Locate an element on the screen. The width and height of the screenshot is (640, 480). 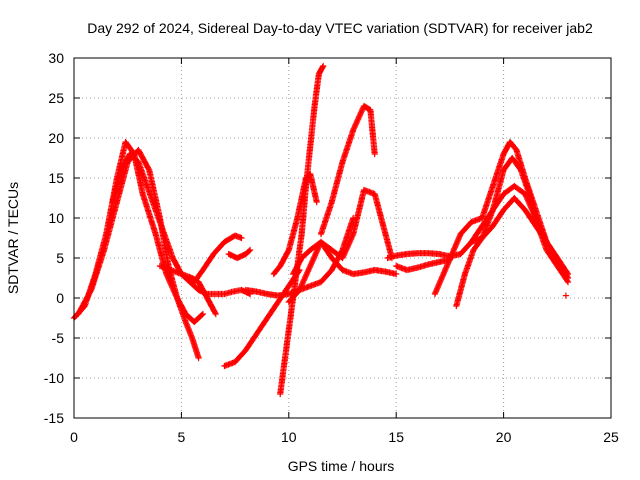
series-sat-o is located at coordinates (423, 265).